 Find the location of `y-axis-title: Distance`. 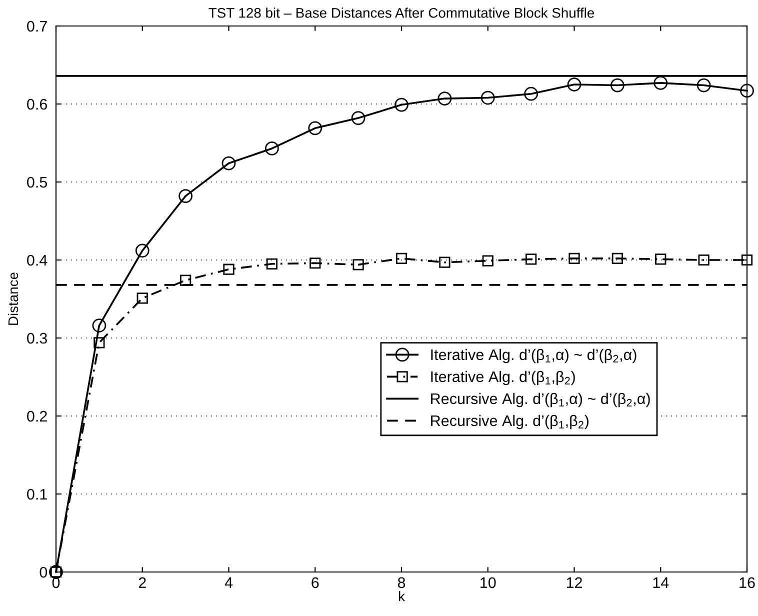

y-axis-title: Distance is located at coordinates (13, 298).